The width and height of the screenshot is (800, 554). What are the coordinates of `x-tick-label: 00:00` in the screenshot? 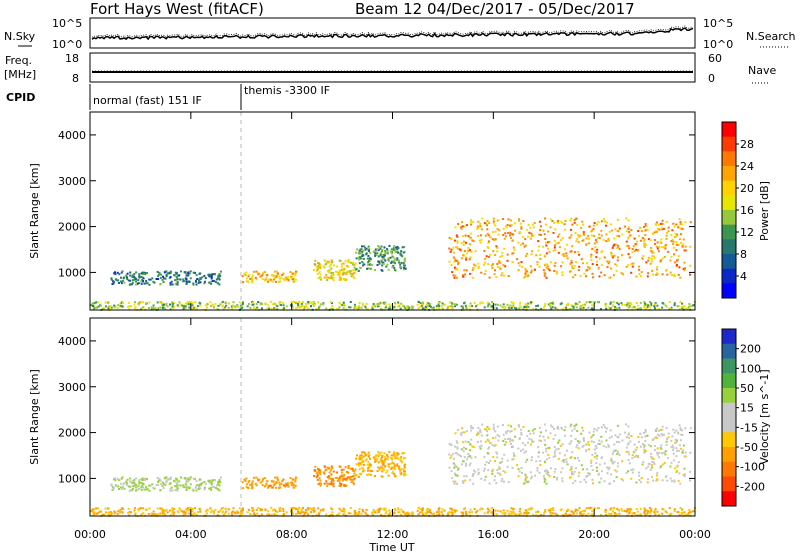 It's located at (90, 534).